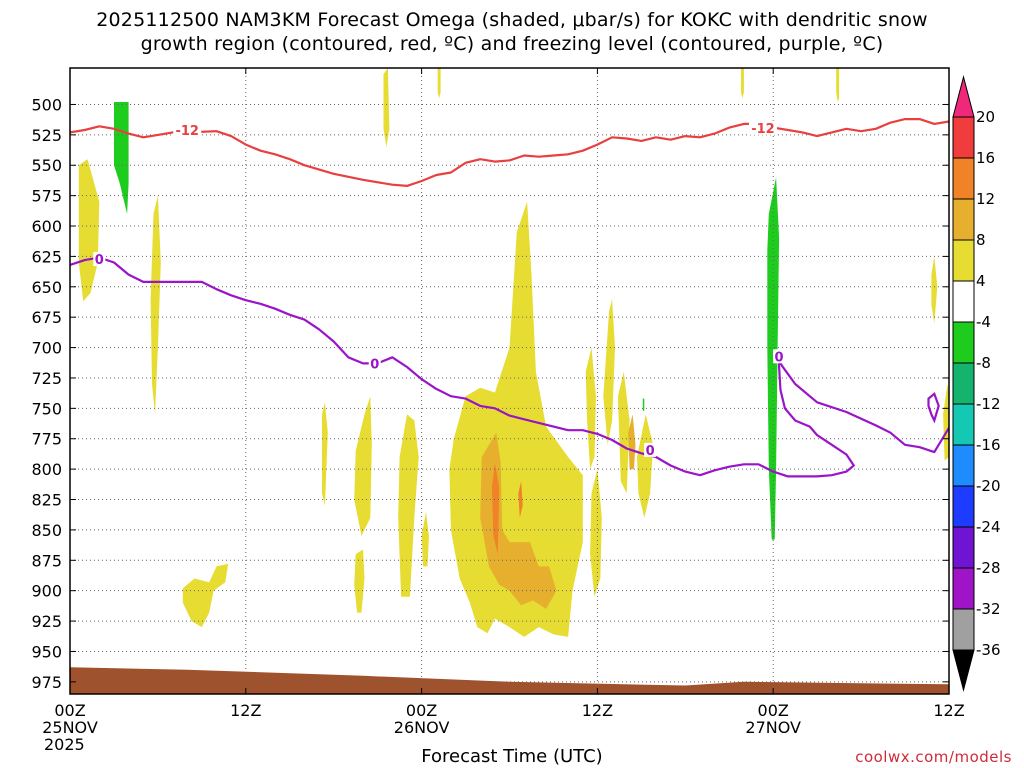  Describe the element at coordinates (512, 756) in the screenshot. I see `x-axis-label: Forecast Time (UTC)` at that location.